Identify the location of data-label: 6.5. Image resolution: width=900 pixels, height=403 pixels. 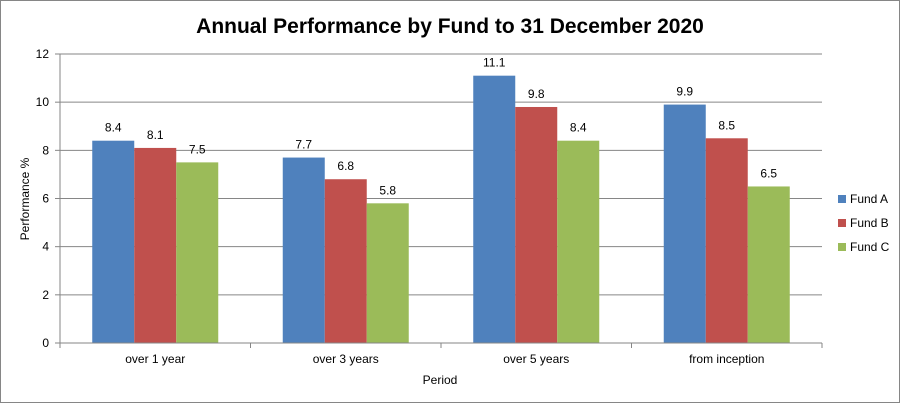
(768, 173).